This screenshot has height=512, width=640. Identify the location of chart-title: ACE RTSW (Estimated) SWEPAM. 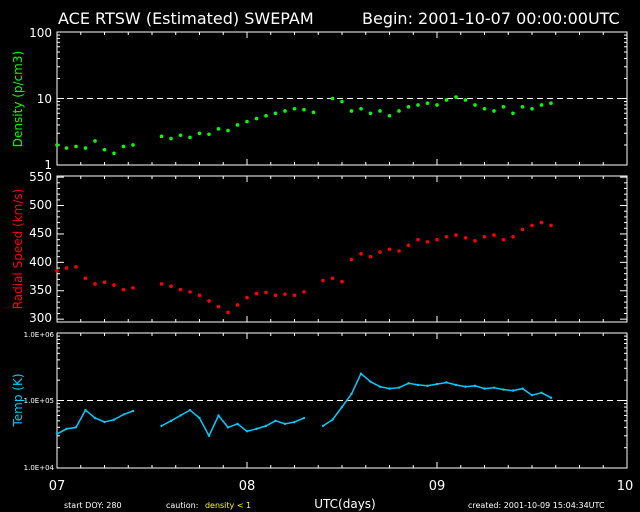
(186, 18).